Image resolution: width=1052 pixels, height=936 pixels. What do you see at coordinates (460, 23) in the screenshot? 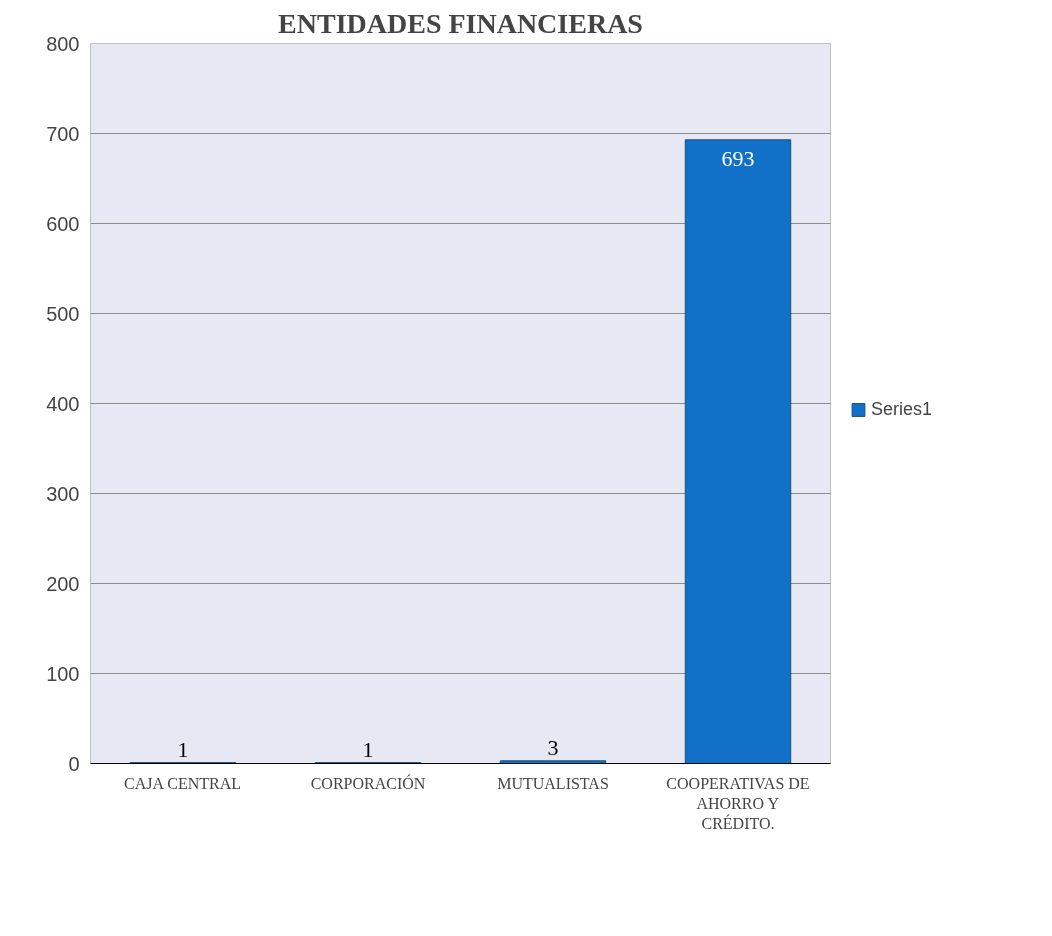
I see `chart-title: ENTIDADES FINANCIERAS` at bounding box center [460, 23].